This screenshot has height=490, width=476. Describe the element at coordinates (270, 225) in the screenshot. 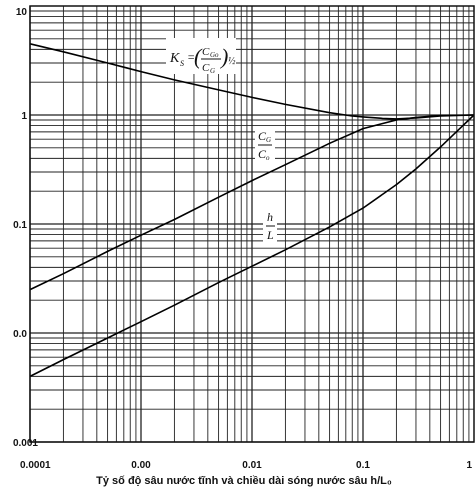

I see `hl-annotation: h L` at that location.